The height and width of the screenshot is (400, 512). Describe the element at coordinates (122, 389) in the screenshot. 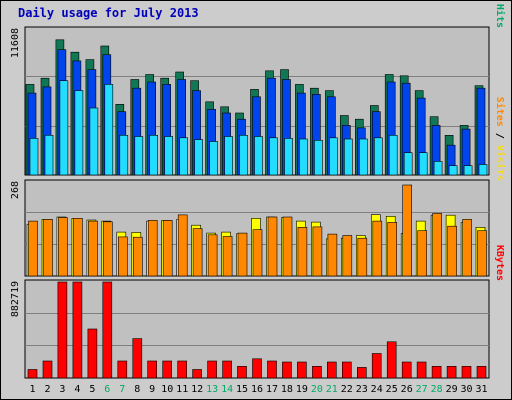

I see `x-tick-label: 7` at that location.